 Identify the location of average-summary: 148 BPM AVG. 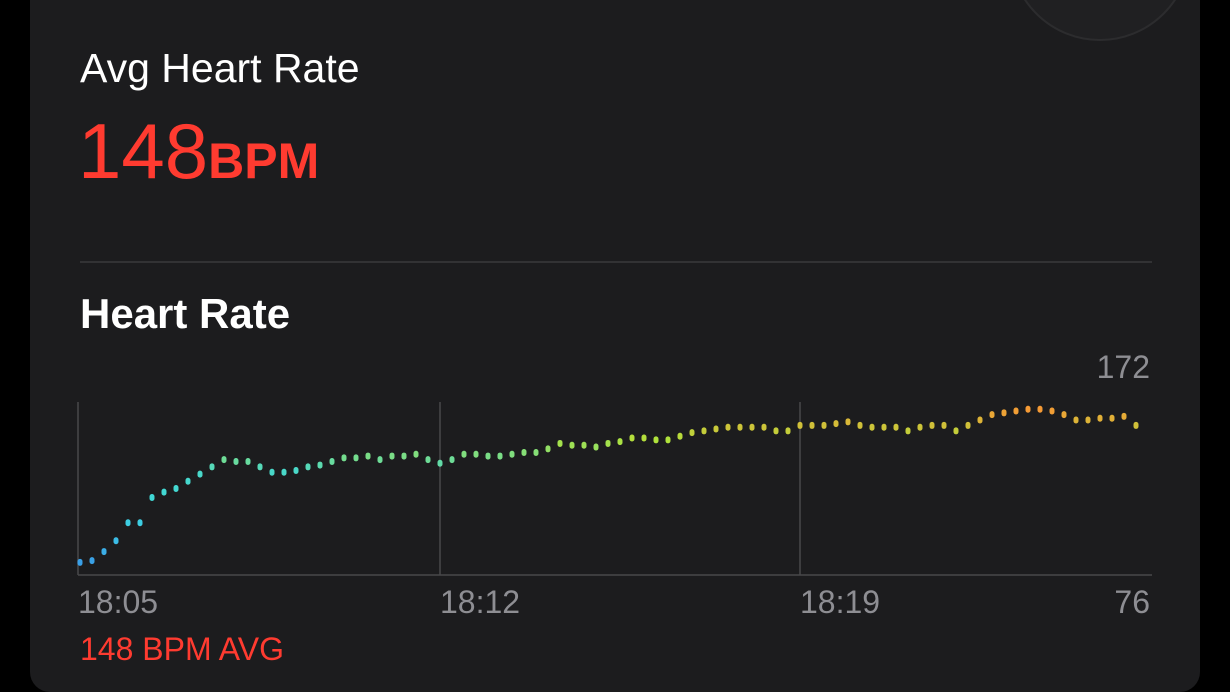
(182, 649).